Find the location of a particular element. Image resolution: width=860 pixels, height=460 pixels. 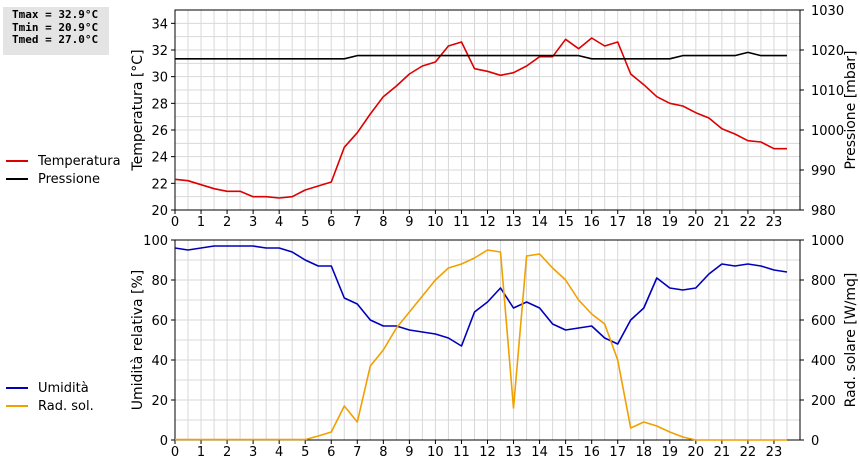

y-tick-label-left: 40 is located at coordinates (159, 361).